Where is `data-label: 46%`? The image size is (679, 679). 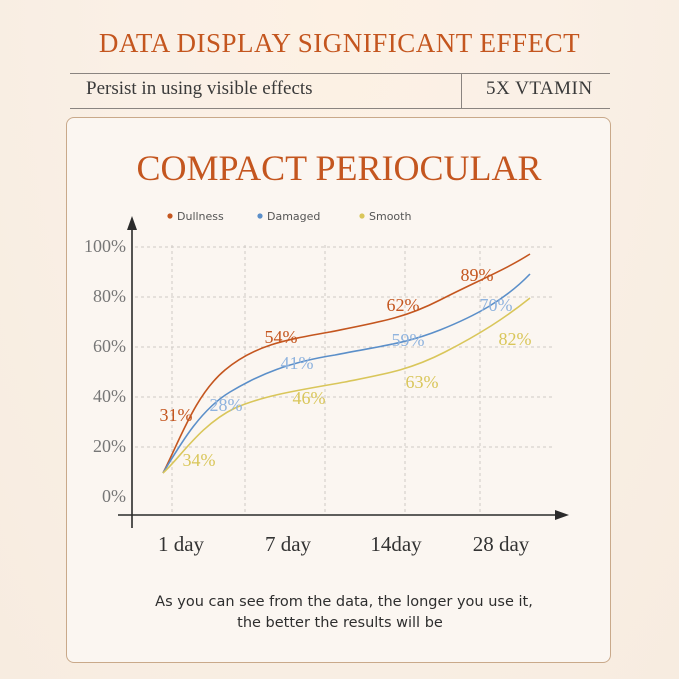 data-label: 46% is located at coordinates (309, 398).